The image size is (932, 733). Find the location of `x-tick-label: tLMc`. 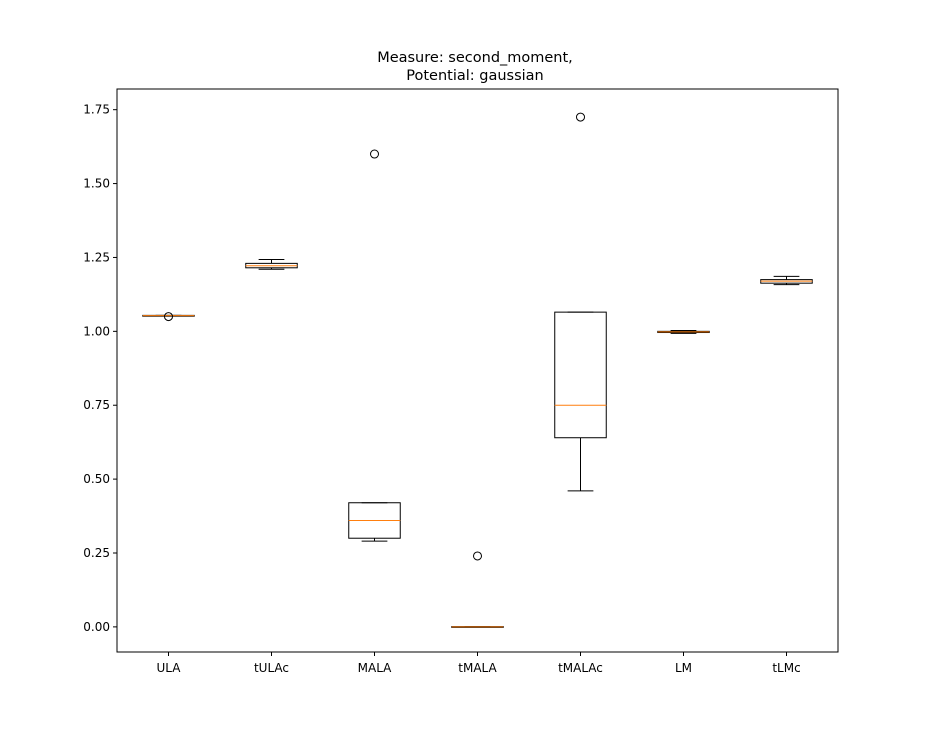

x-tick-label: tLMc is located at coordinates (786, 668).